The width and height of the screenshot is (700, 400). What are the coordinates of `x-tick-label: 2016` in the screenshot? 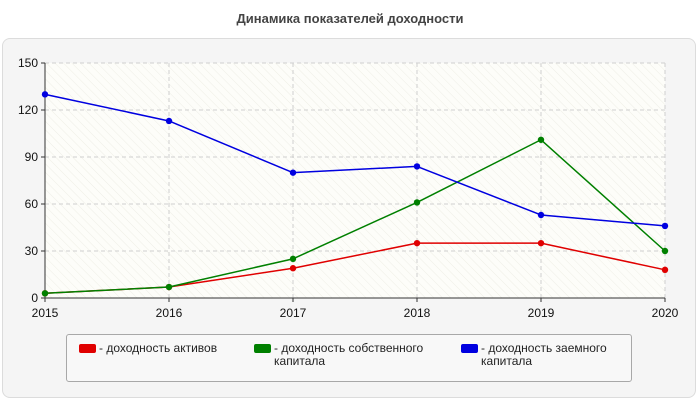 It's located at (169, 313).